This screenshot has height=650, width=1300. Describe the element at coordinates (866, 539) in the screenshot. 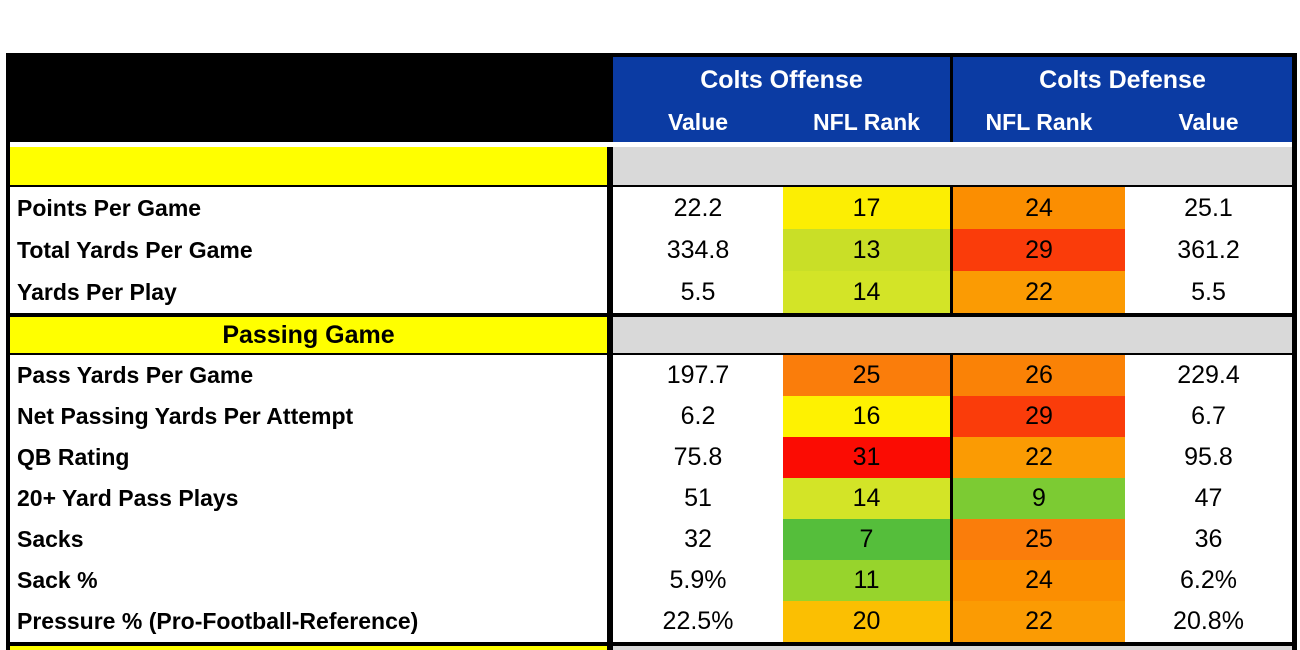

I see `offense-rank-cell: 7` at that location.